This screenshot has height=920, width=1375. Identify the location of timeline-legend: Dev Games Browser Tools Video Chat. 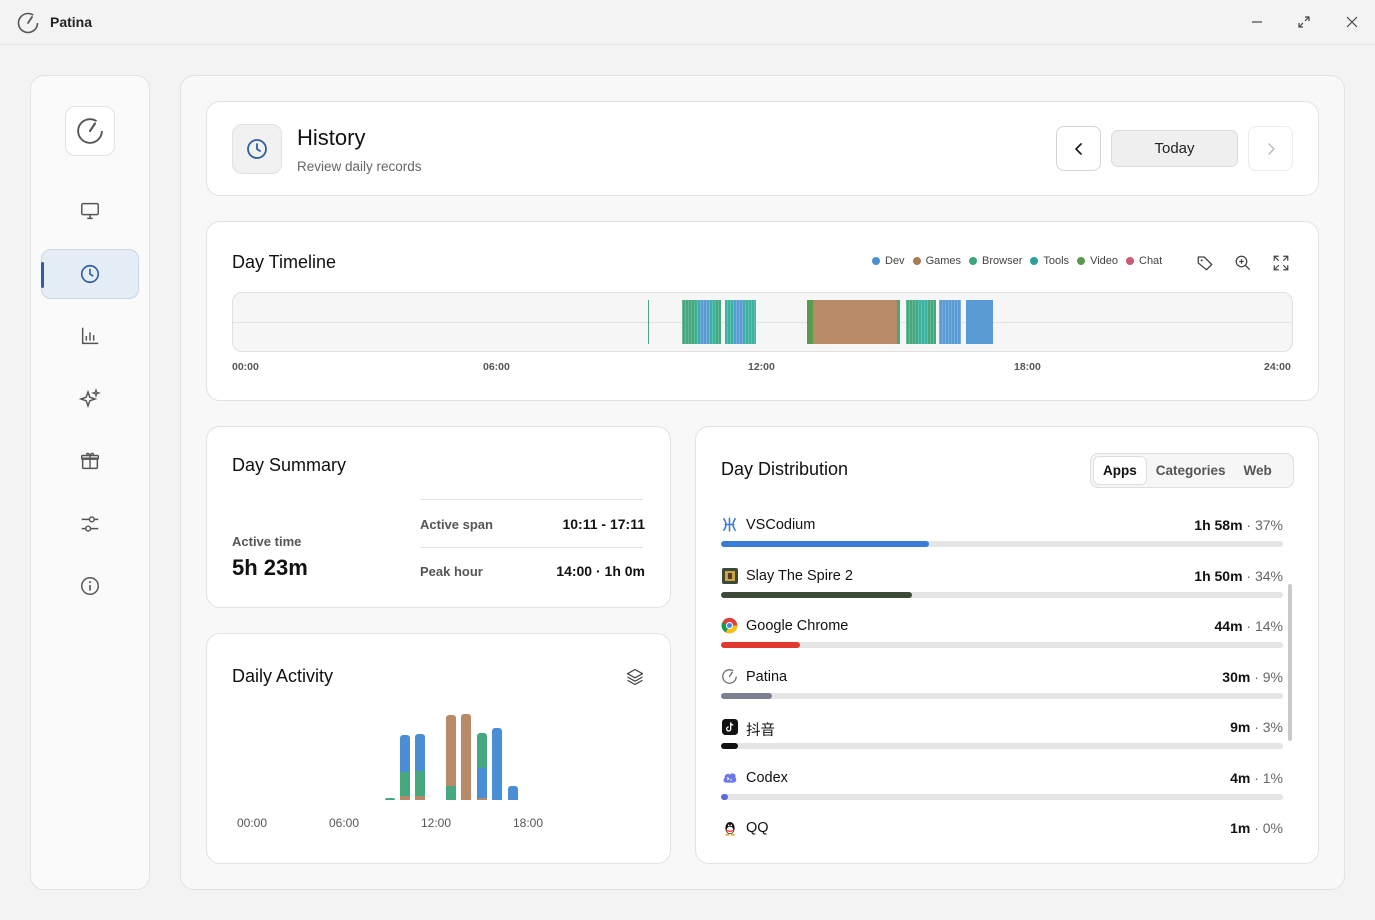
(1021, 261).